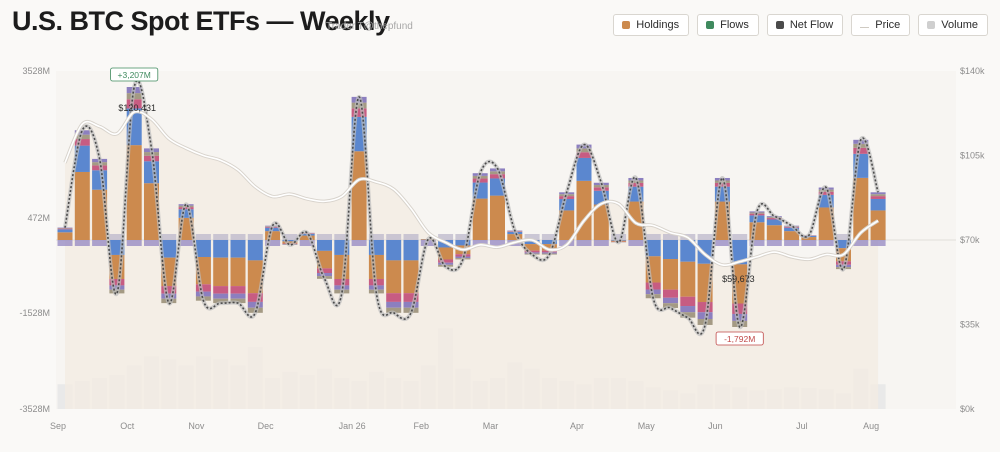 The width and height of the screenshot is (1000, 452). What do you see at coordinates (805, 25) in the screenshot?
I see `legend-toggle-net-flow: Net Flow` at bounding box center [805, 25].